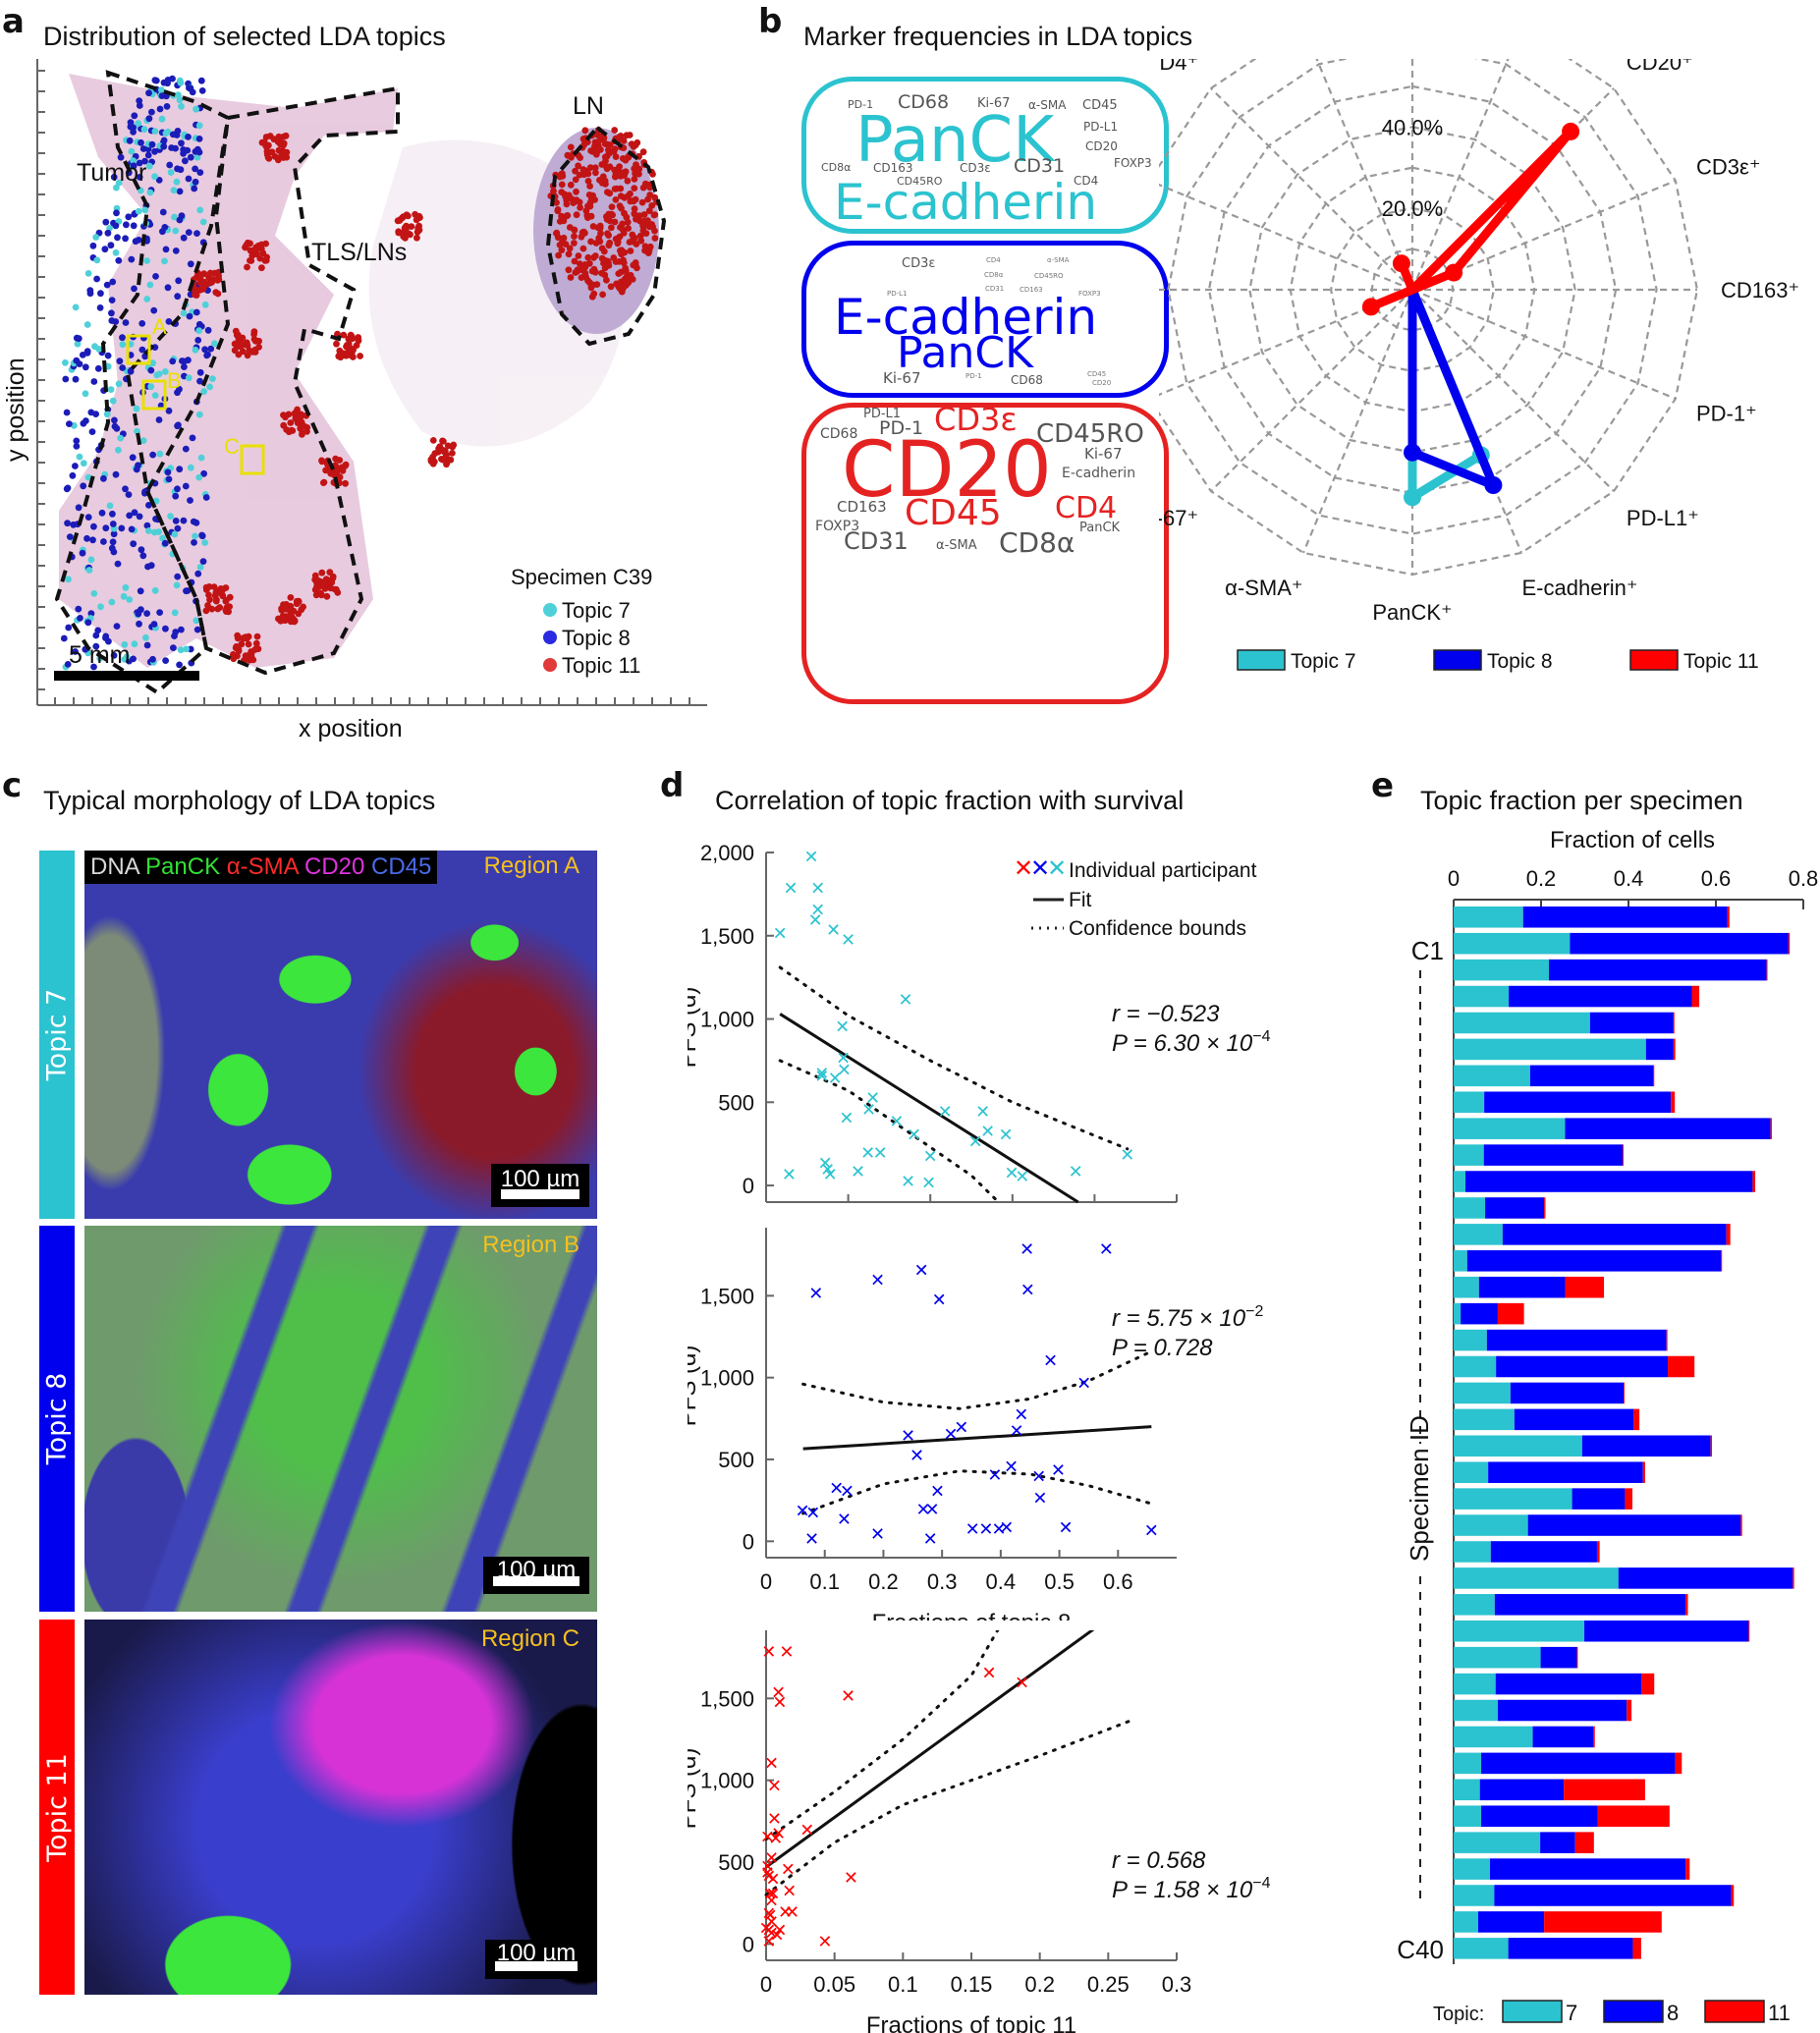 This screenshot has width=1820, height=2033. What do you see at coordinates (1541, 878) in the screenshot?
I see `bar-x-tick-label: 0.2` at bounding box center [1541, 878].